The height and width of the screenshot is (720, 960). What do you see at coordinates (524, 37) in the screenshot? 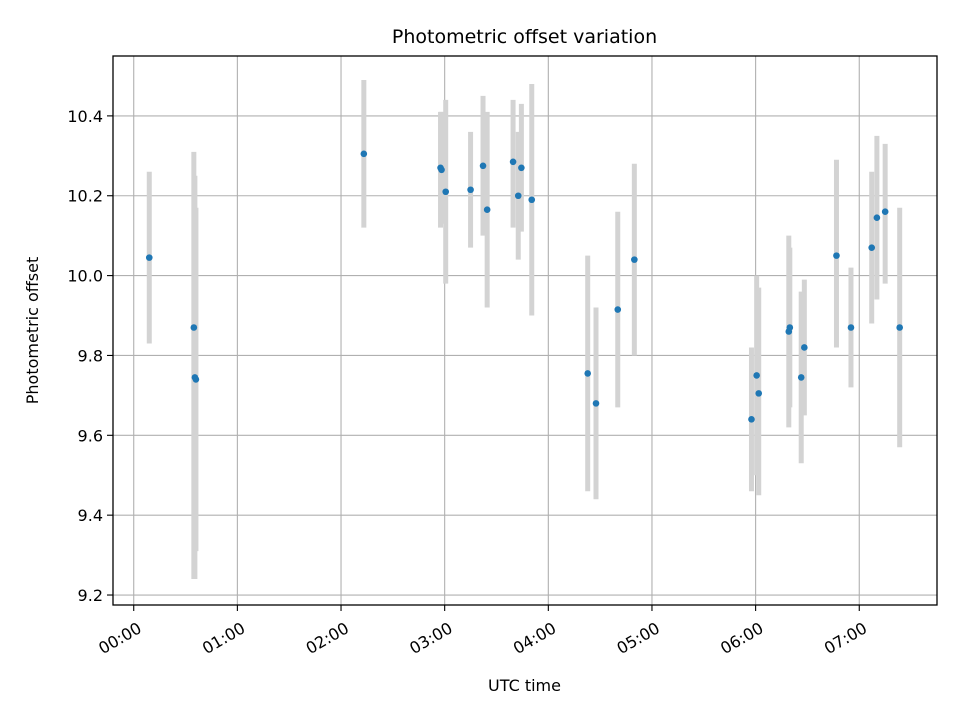
I see `chart-title: Photometric offset variation` at bounding box center [524, 37].